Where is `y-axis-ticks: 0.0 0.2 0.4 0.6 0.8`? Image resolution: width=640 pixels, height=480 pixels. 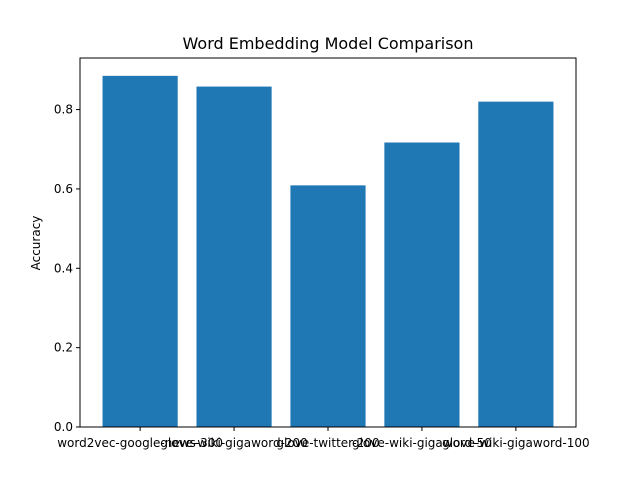 y-axis-ticks: 0.0 0.2 0.4 0.6 0.8 is located at coordinates (67, 268).